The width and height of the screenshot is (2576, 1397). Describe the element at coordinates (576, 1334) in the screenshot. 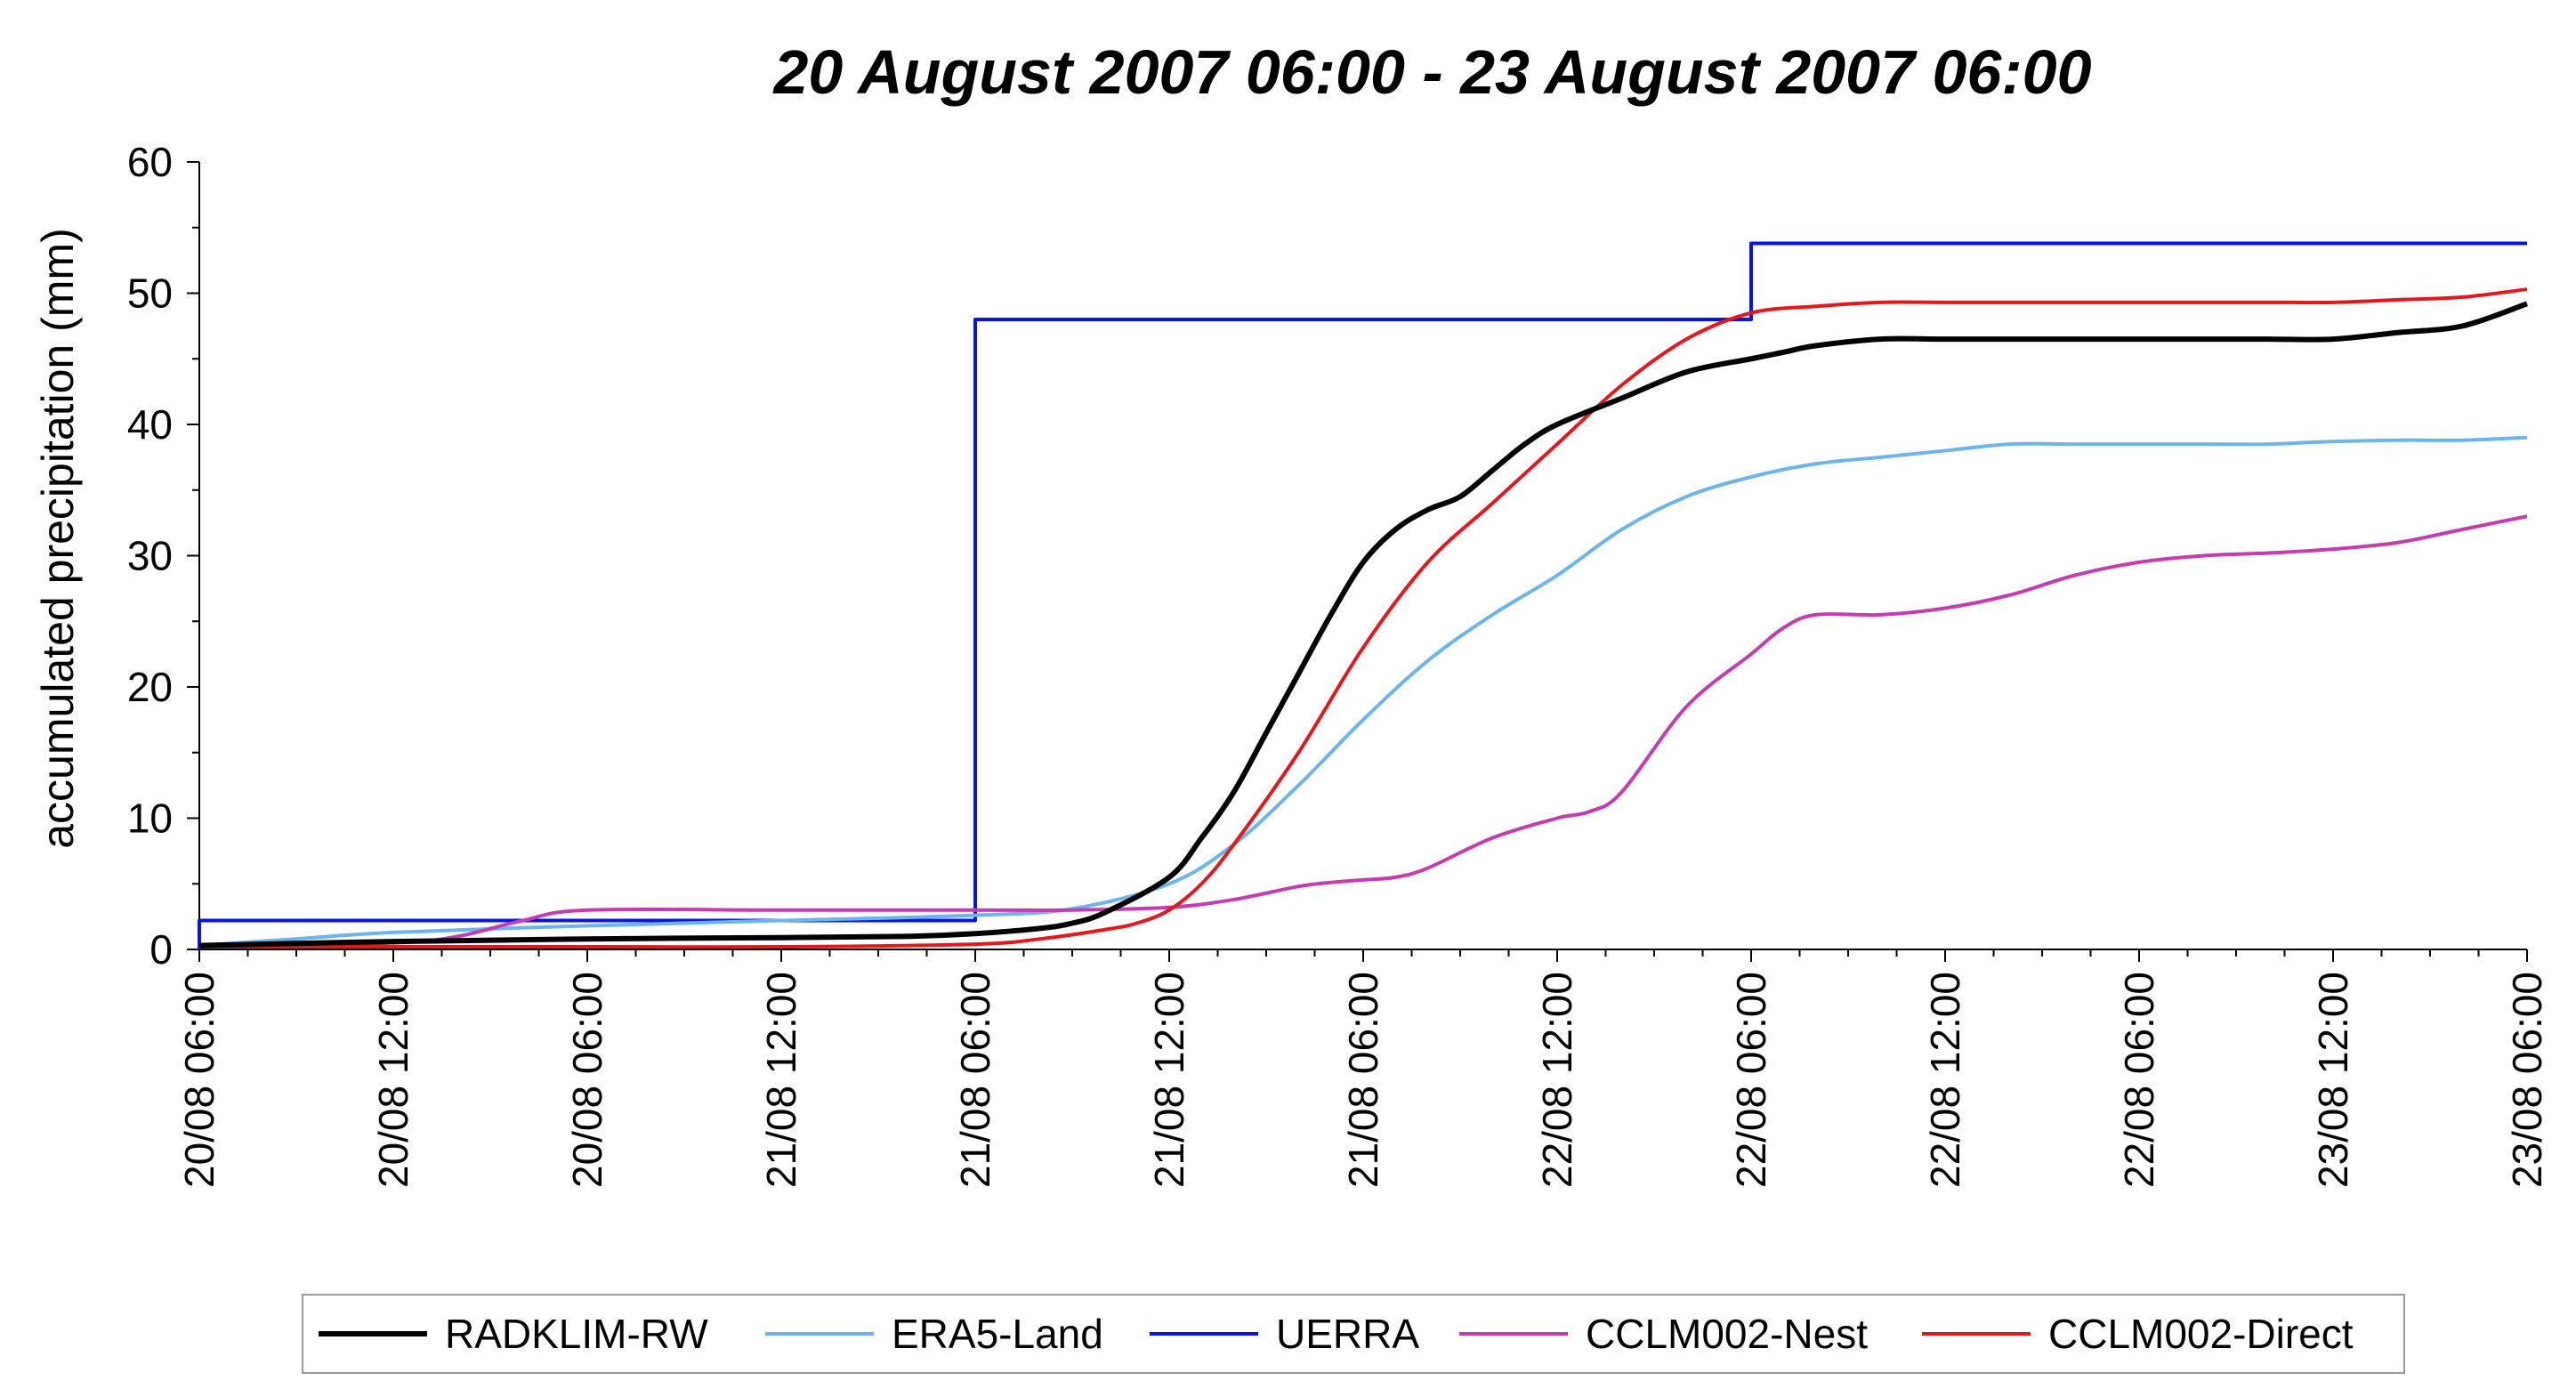

I see `legend-label: RADKLIM-RW` at that location.